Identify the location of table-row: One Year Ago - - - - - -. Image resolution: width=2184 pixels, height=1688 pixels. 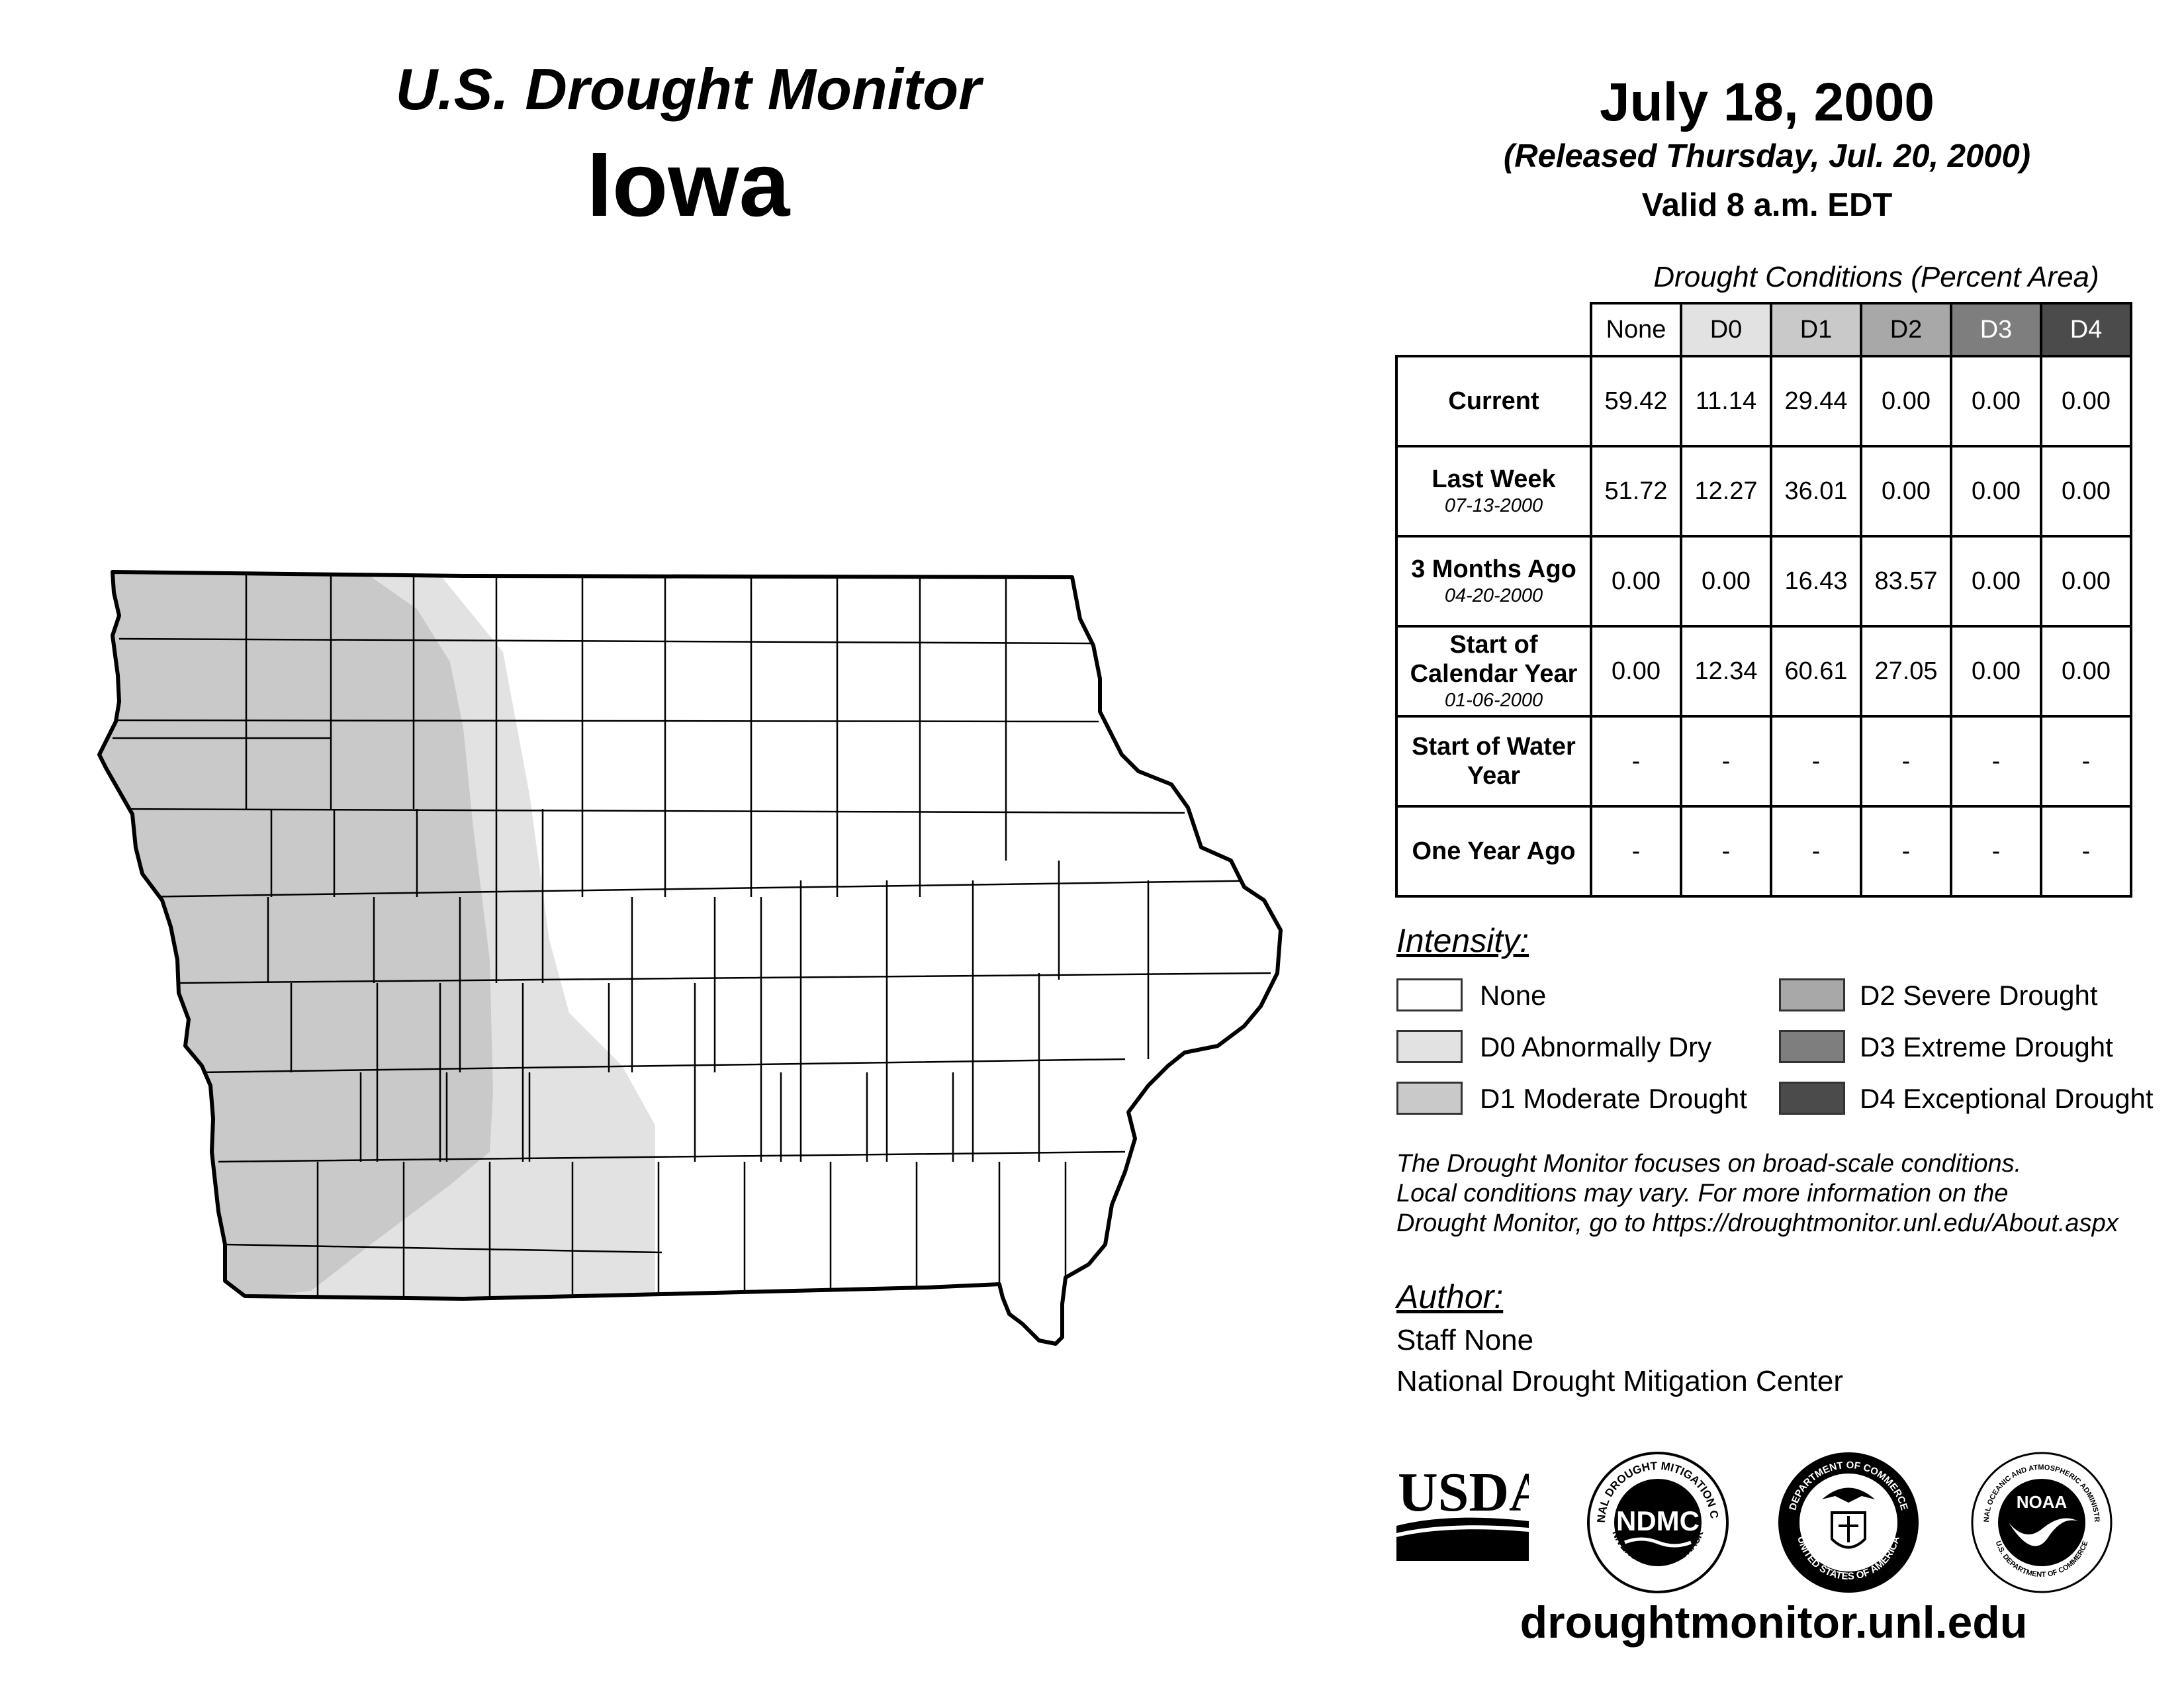
(1763, 851).